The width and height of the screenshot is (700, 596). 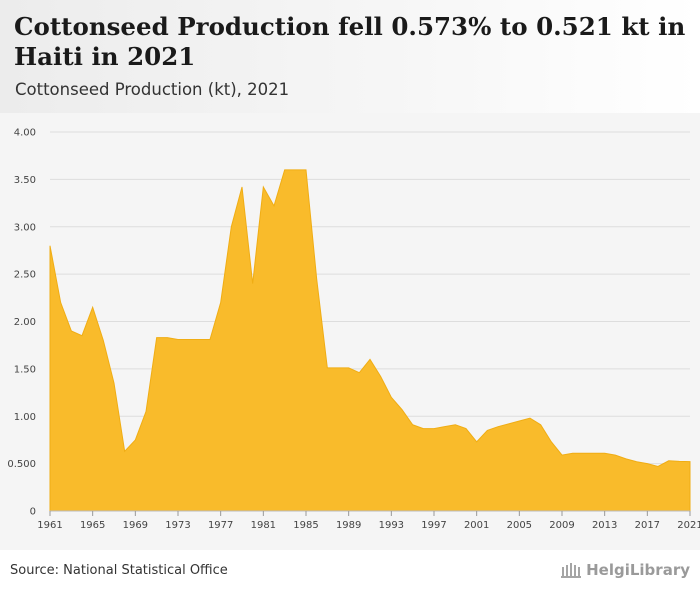 What do you see at coordinates (571, 570) in the screenshot?
I see `library-building-icon` at bounding box center [571, 570].